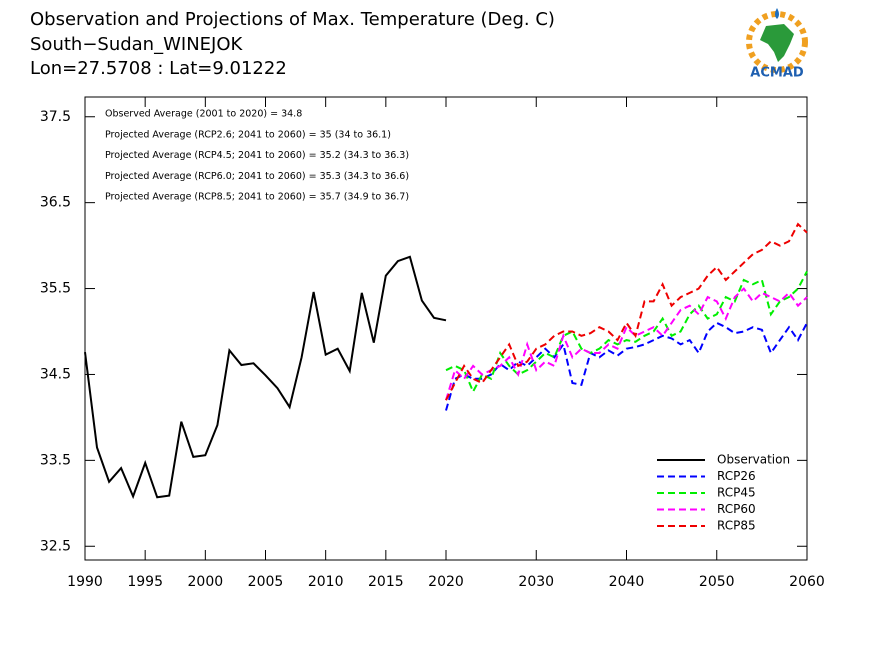 Image resolution: width=879 pixels, height=659 pixels. Describe the element at coordinates (137, 44) in the screenshot. I see `chart-subtitle: South−Sudan_WINEJOK` at that location.